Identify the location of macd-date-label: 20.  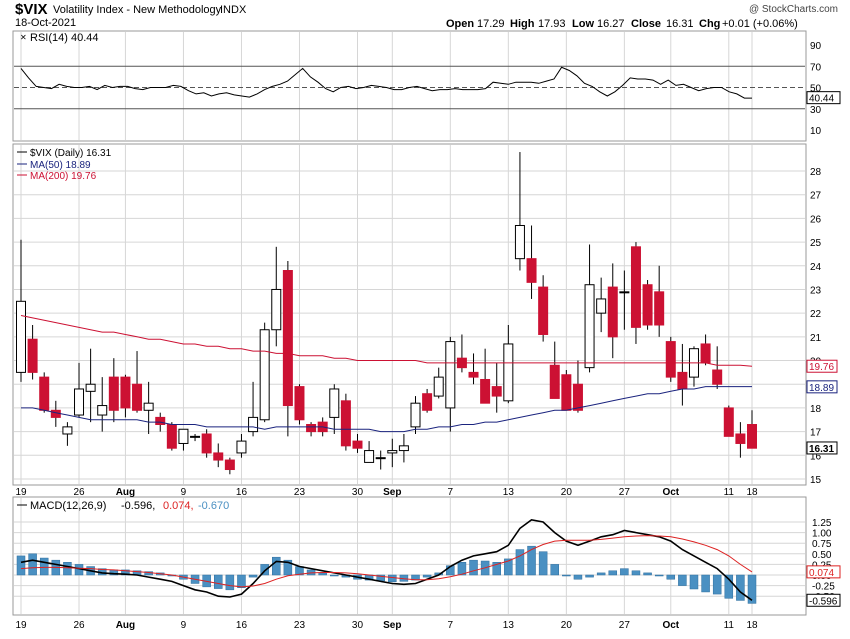
(567, 625).